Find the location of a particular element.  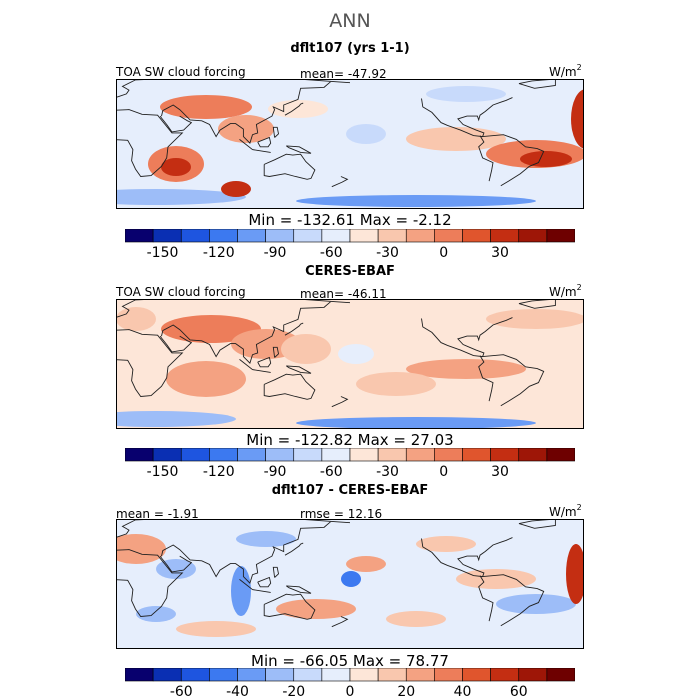

colorbar-tick-label-1: -120 is located at coordinates (219, 472).